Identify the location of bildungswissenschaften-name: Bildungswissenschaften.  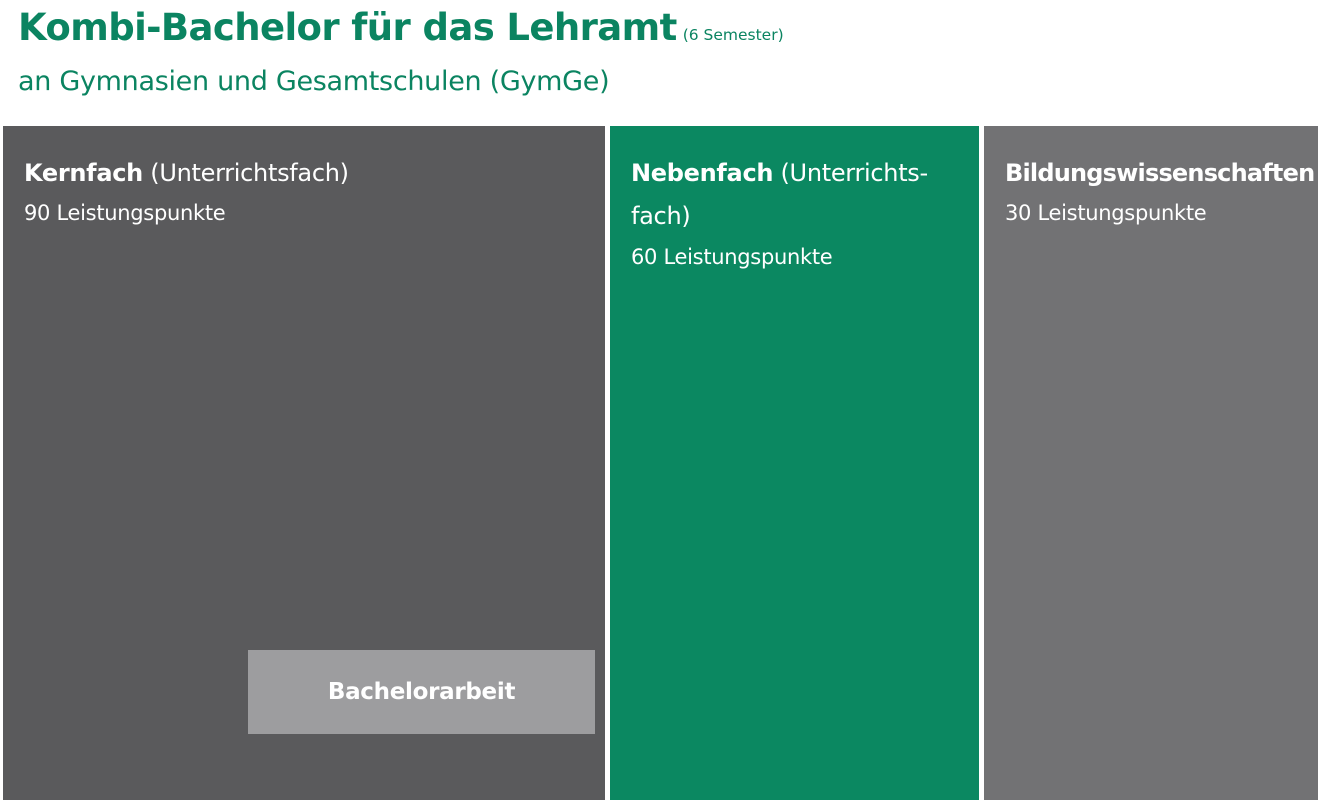
(1160, 173).